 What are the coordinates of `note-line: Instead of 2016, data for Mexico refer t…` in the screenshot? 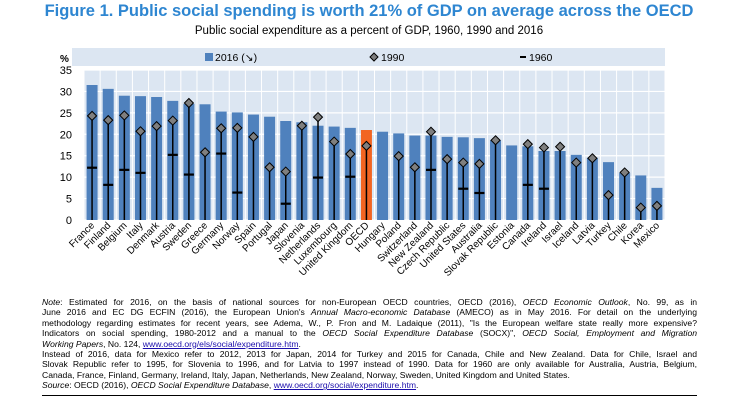 It's located at (369, 354).